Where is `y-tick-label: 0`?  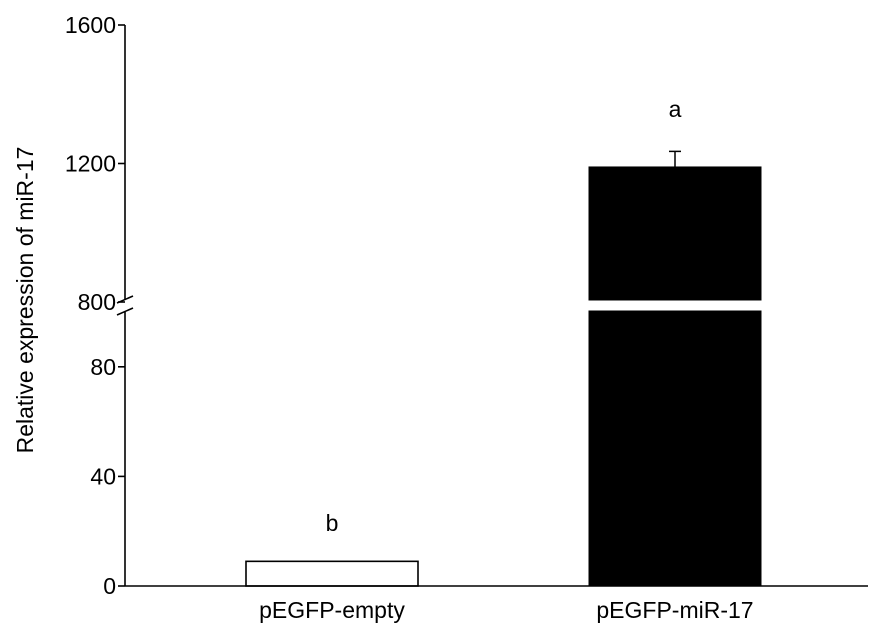 y-tick-label: 0 is located at coordinates (109, 586).